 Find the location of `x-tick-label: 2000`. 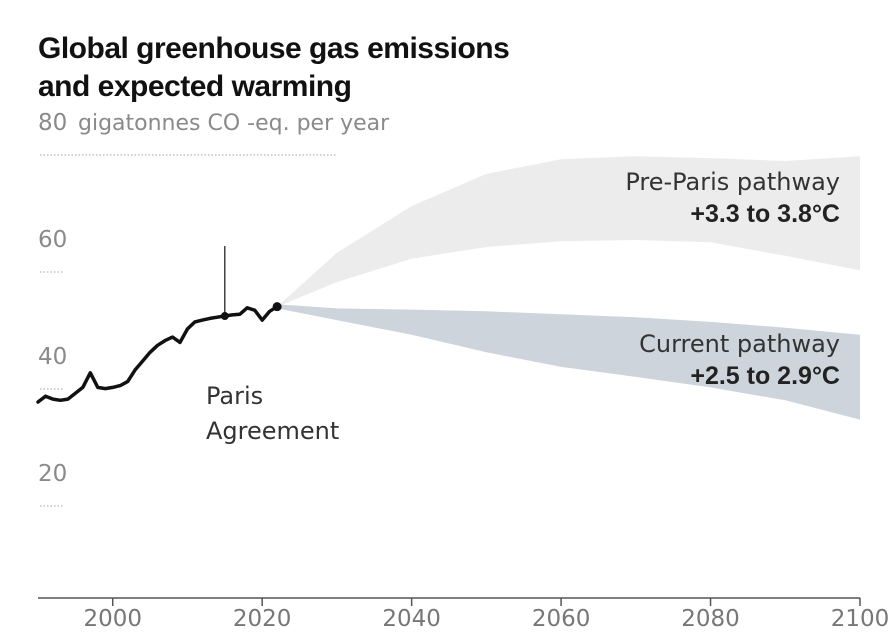

x-tick-label: 2000 is located at coordinates (112, 619).